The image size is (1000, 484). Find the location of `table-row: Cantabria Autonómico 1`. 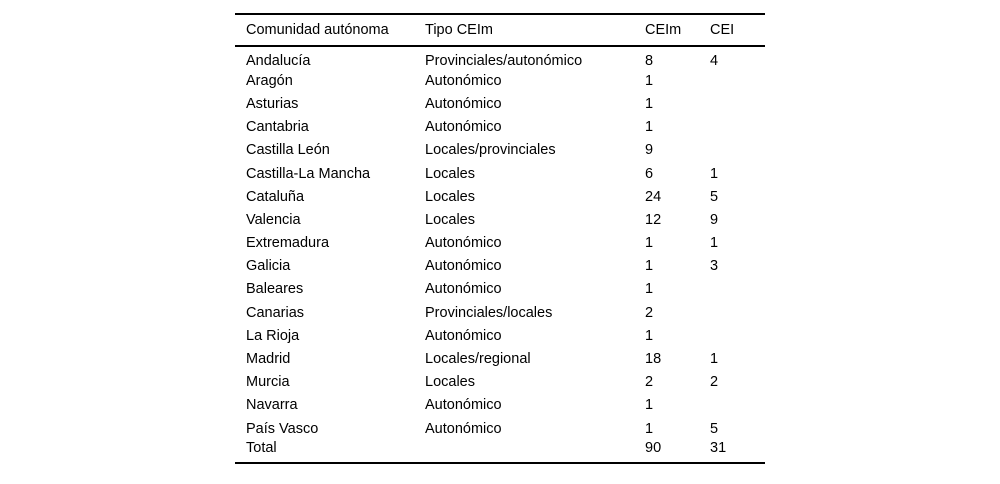

table-row: Cantabria Autonómico 1 is located at coordinates (500, 127).